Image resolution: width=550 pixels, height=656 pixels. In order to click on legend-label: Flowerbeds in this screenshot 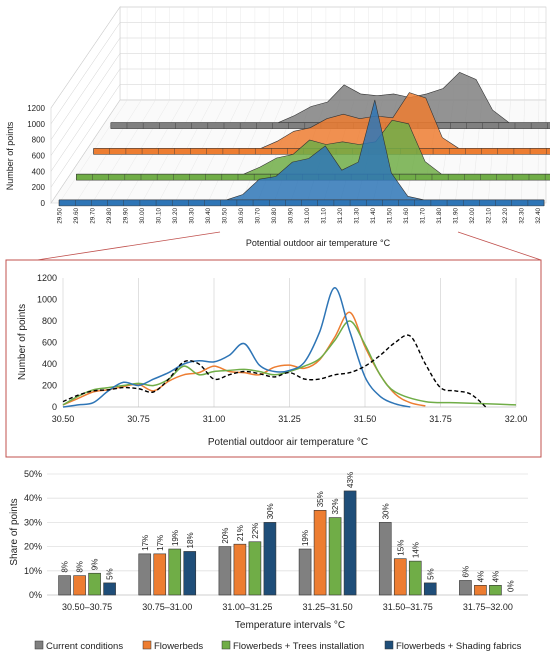, I will do `click(178, 646)`.